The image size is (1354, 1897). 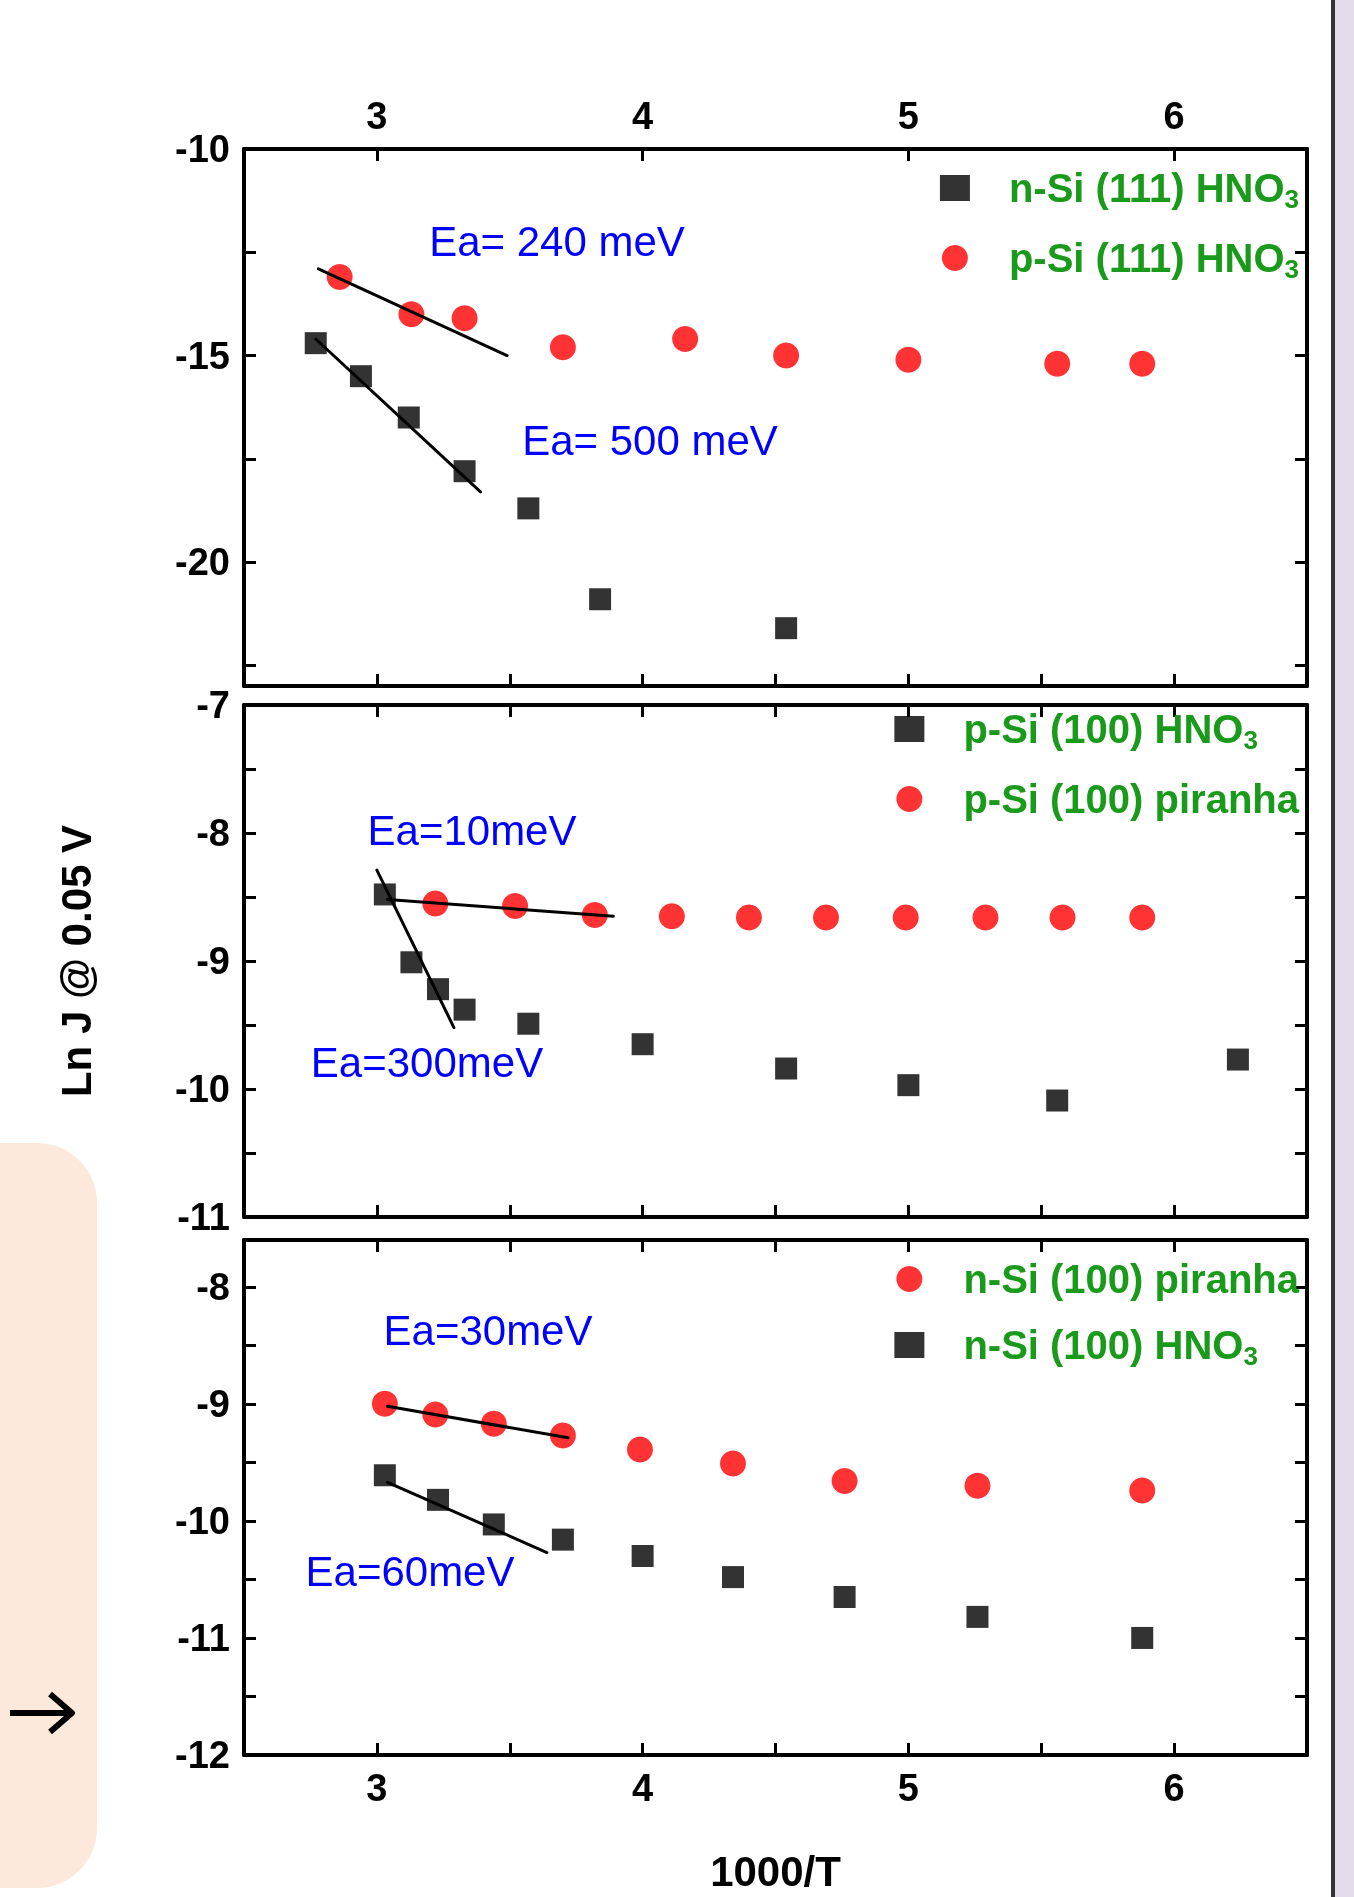 What do you see at coordinates (410, 1571) in the screenshot?
I see `annotation: Ea=60meV` at bounding box center [410, 1571].